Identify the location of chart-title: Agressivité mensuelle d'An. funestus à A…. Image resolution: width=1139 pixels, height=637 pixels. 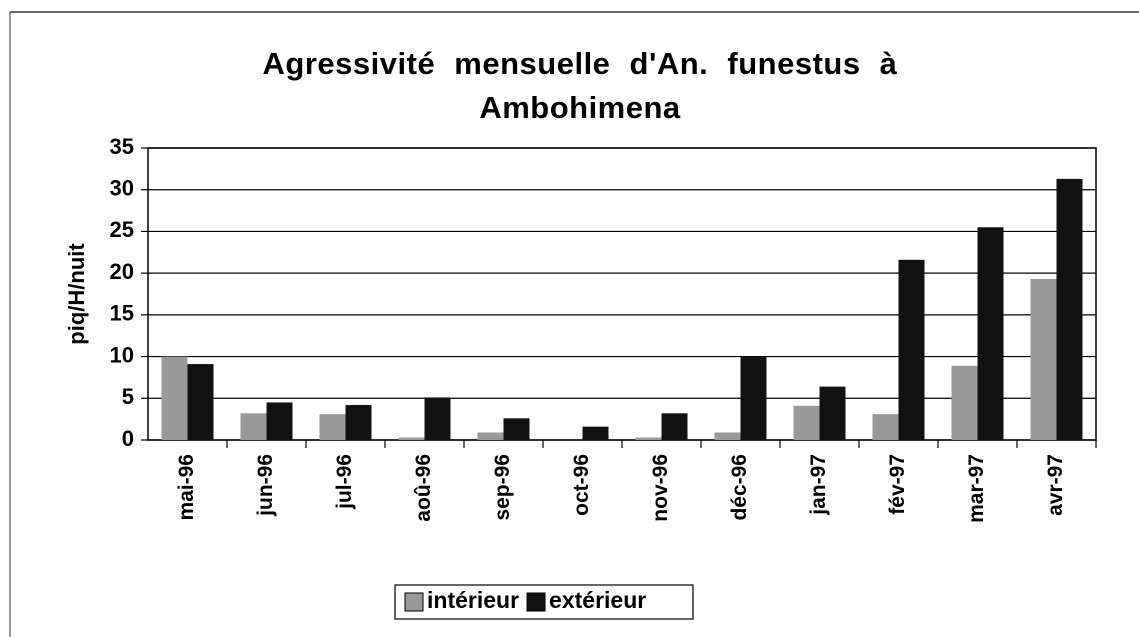
(580, 85).